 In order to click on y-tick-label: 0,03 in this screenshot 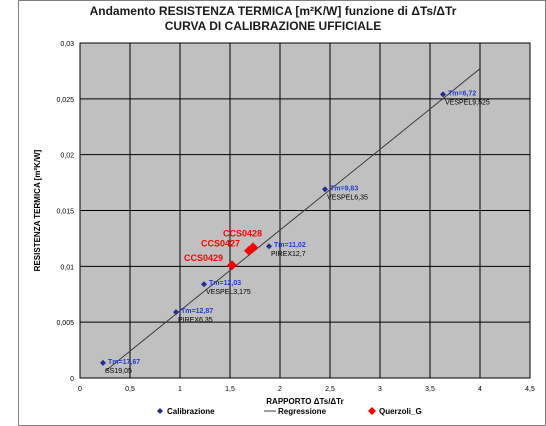, I will do `click(67, 44)`.